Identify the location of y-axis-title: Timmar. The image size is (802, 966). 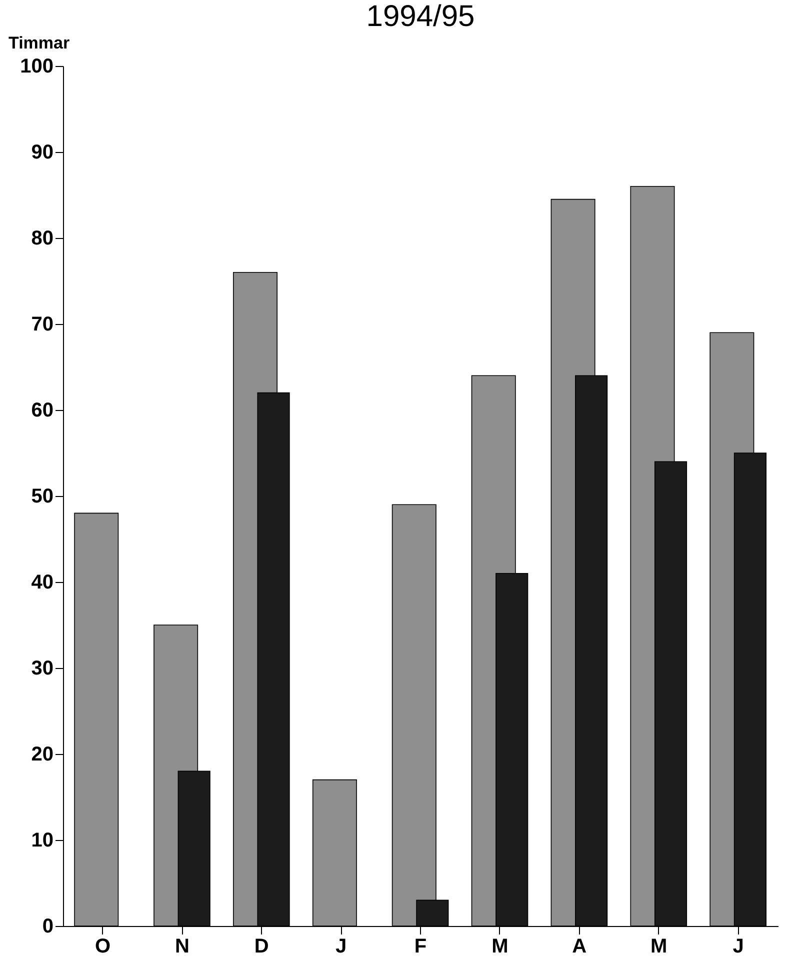
(39, 43).